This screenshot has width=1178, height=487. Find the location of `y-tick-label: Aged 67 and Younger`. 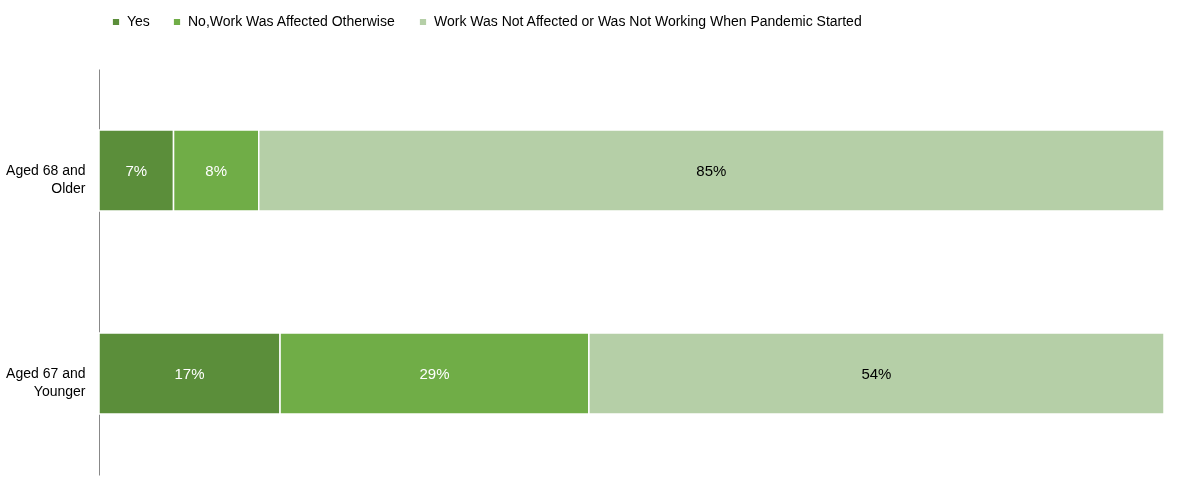

y-tick-label: Aged 67 and Younger is located at coordinates (46, 381).